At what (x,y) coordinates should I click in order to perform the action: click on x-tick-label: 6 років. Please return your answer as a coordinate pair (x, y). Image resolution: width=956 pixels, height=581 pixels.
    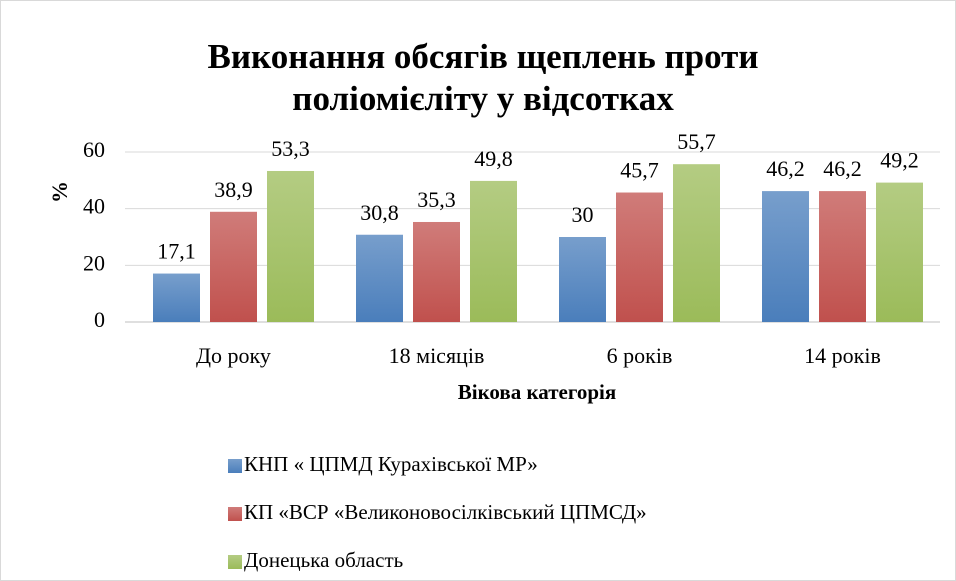
    Looking at the image, I should click on (640, 355).